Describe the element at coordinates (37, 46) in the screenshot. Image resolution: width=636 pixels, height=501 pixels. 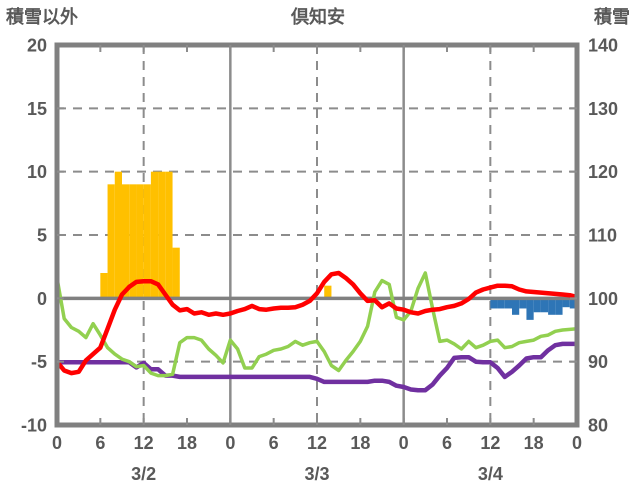
I see `left-axis-tick-label: 20` at that location.